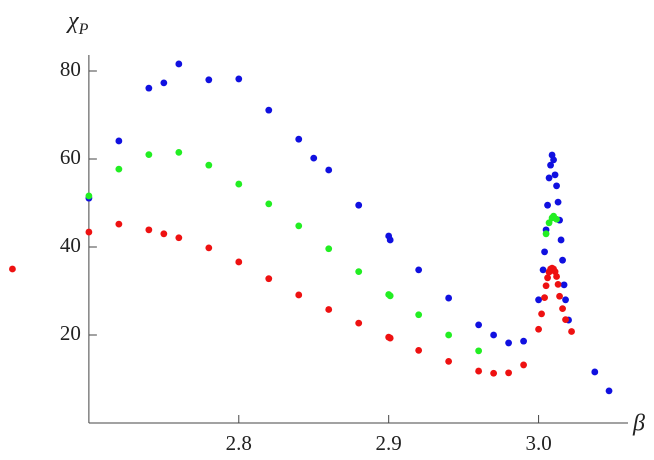 The image size is (654, 460). I want to click on x-tick-label: 2.9, so click(389, 443).